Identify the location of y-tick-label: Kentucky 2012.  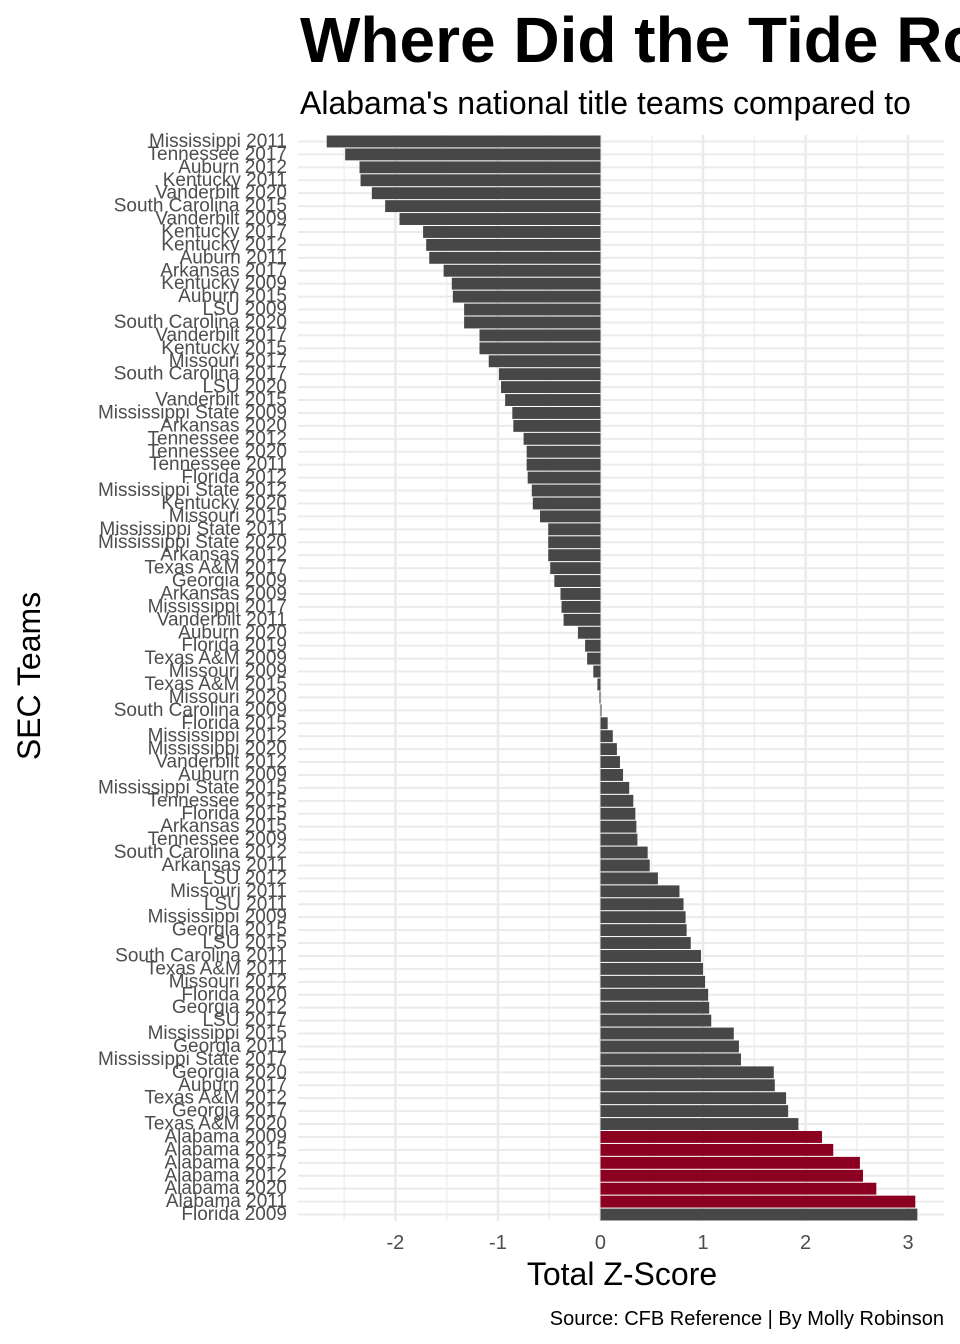
(224, 244).